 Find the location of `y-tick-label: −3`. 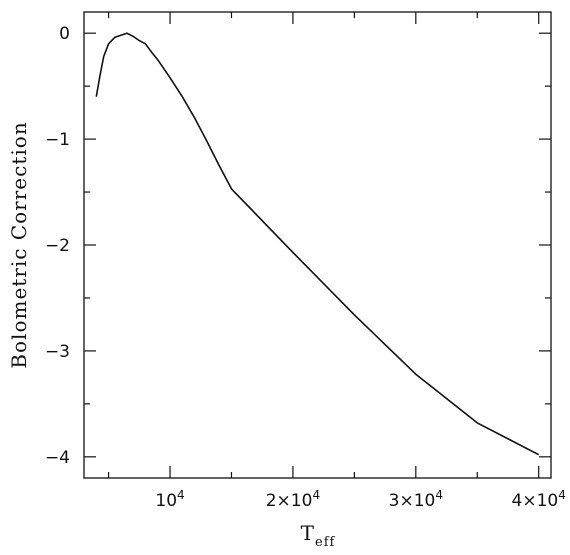

y-tick-label: −3 is located at coordinates (57, 352).